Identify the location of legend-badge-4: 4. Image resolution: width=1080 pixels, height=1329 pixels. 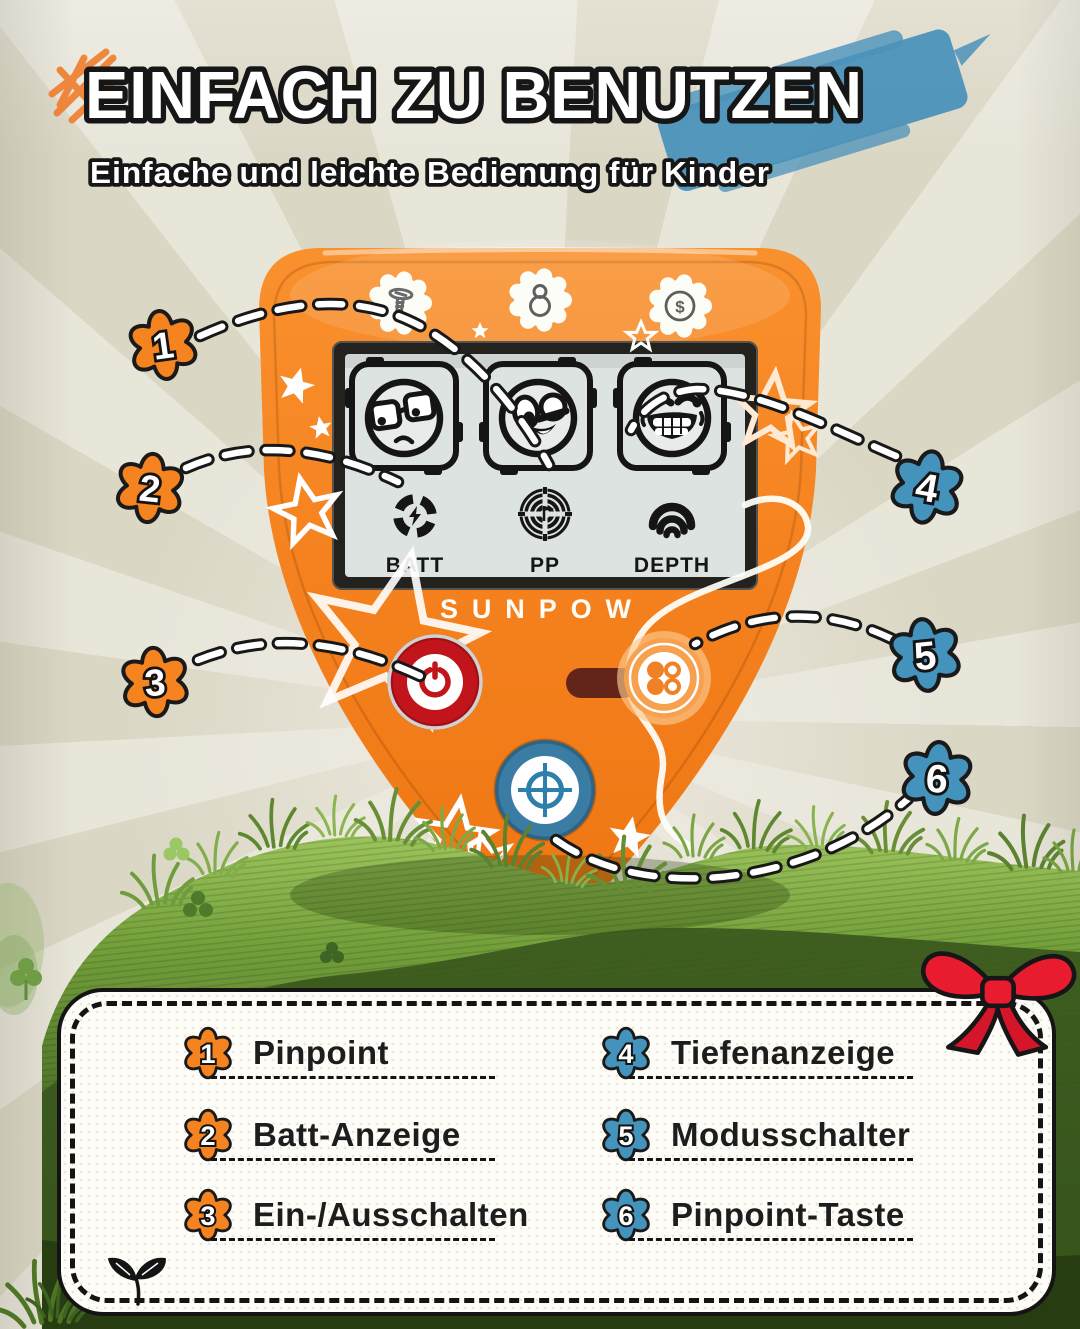
(626, 1053).